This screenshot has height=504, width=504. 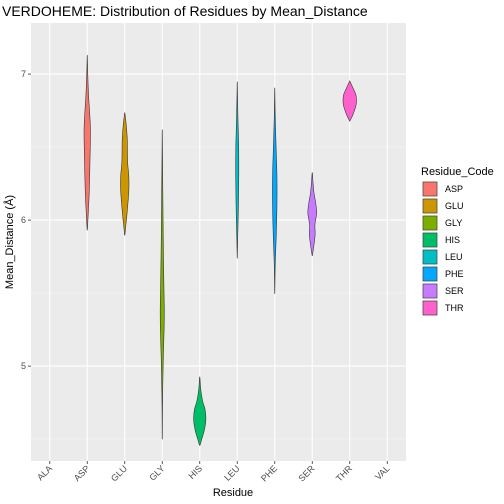 What do you see at coordinates (430, 291) in the screenshot?
I see `legend-swatch-ser` at bounding box center [430, 291].